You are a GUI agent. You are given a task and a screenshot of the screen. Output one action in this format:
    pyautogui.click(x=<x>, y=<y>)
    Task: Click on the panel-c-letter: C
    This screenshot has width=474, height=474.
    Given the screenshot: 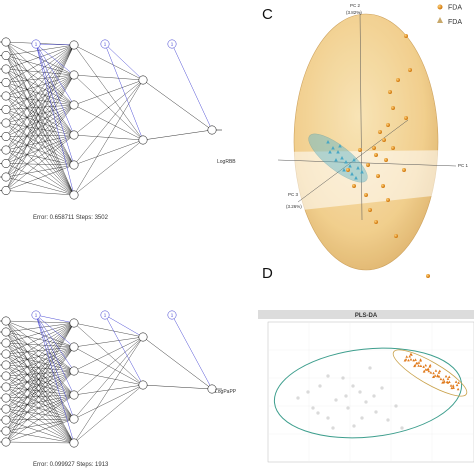 What is the action you would take?
    pyautogui.click(x=267, y=14)
    